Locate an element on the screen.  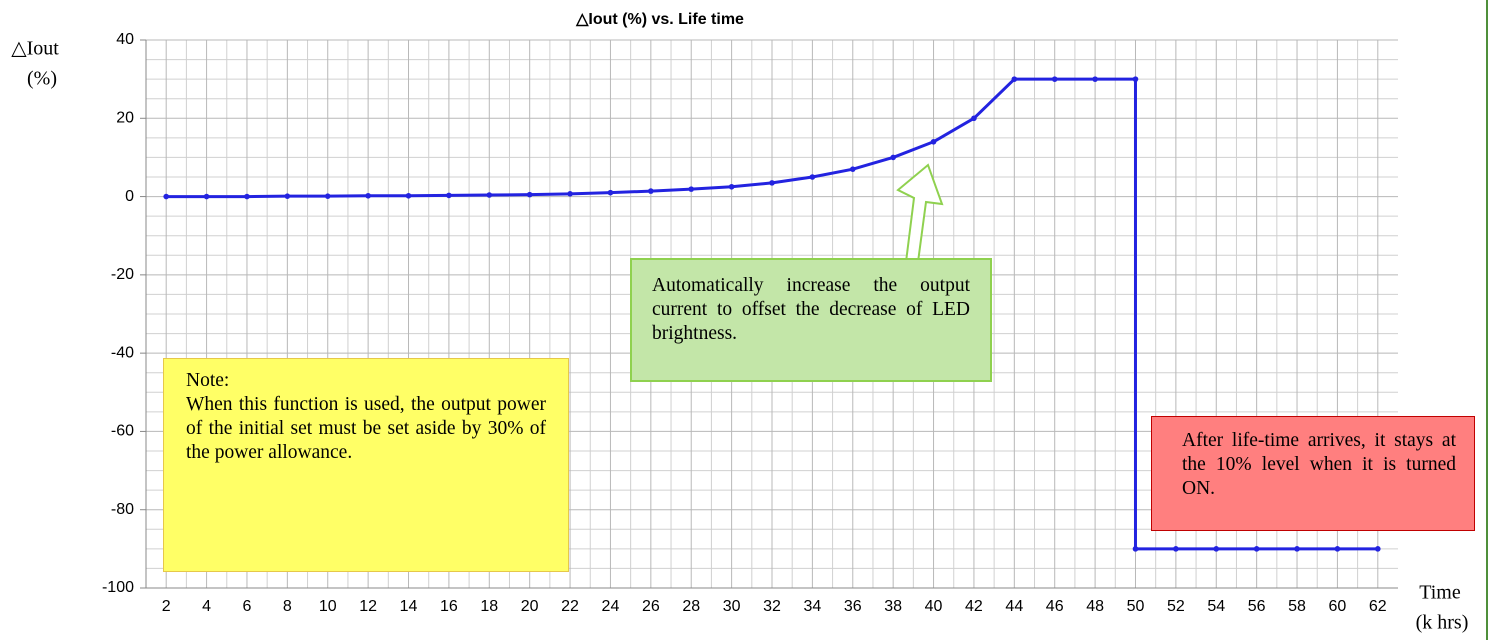
y-tick-label: 0 is located at coordinates (129, 196).